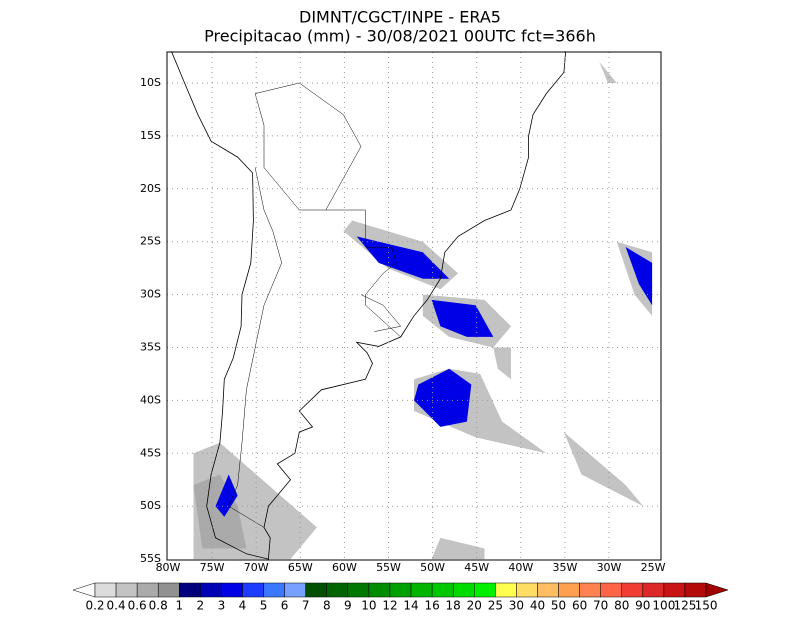 This screenshot has width=800, height=618. I want to click on colorbar-label: 0.4, so click(116, 606).